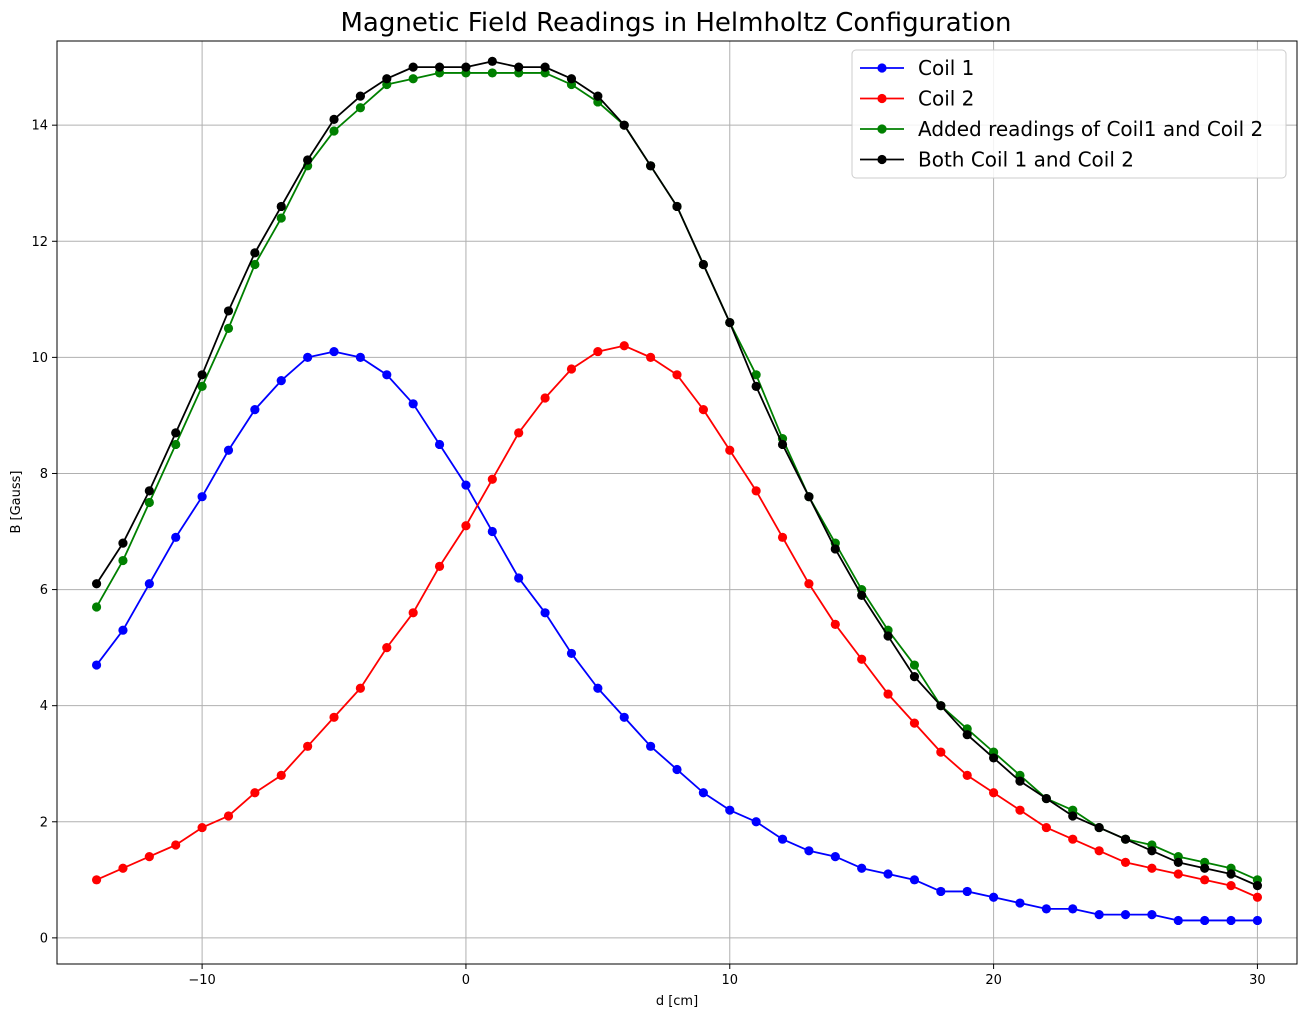 Image resolution: width=1306 pixels, height=1017 pixels. I want to click on legend-label: Coil 2, so click(946, 99).